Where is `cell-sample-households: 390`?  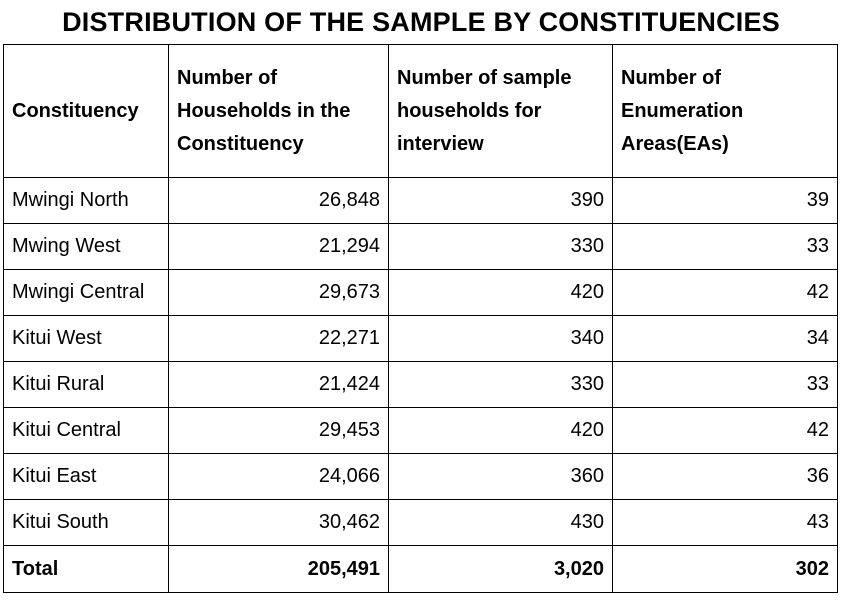 cell-sample-households: 390 is located at coordinates (500, 200).